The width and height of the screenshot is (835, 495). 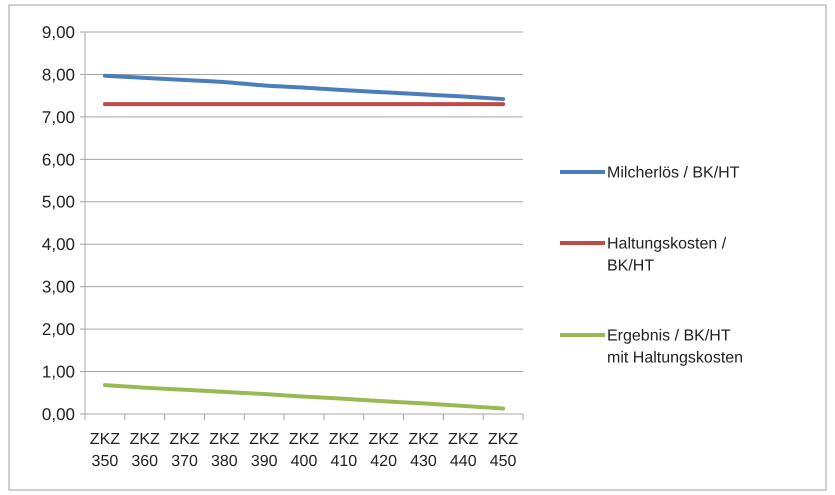 What do you see at coordinates (58, 160) in the screenshot?
I see `y-tick-label: 6,00` at bounding box center [58, 160].